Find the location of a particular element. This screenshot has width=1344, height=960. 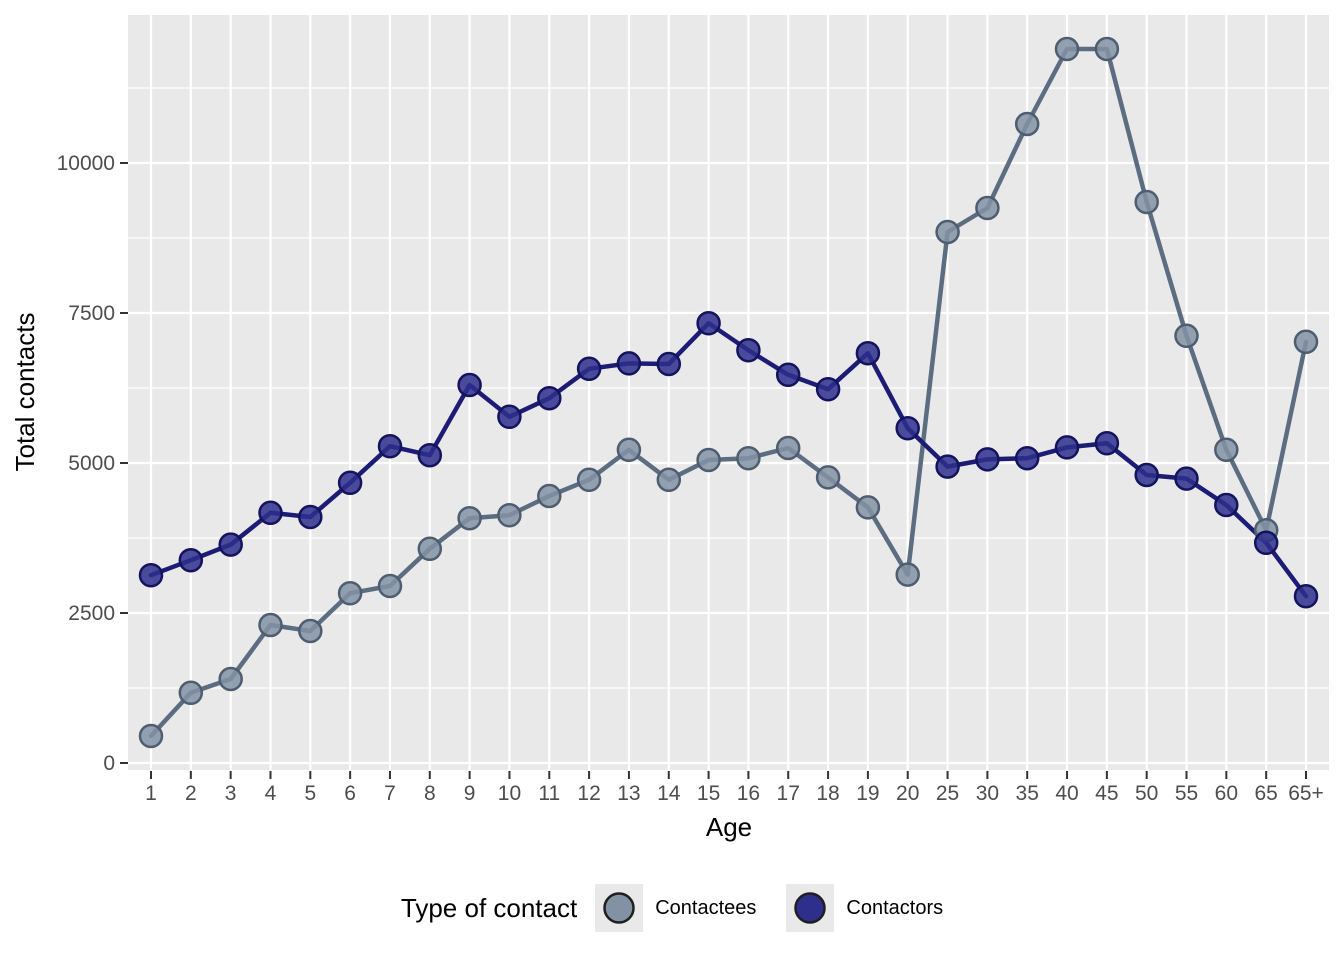

y-axis-title: Total contacts is located at coordinates (25, 392).